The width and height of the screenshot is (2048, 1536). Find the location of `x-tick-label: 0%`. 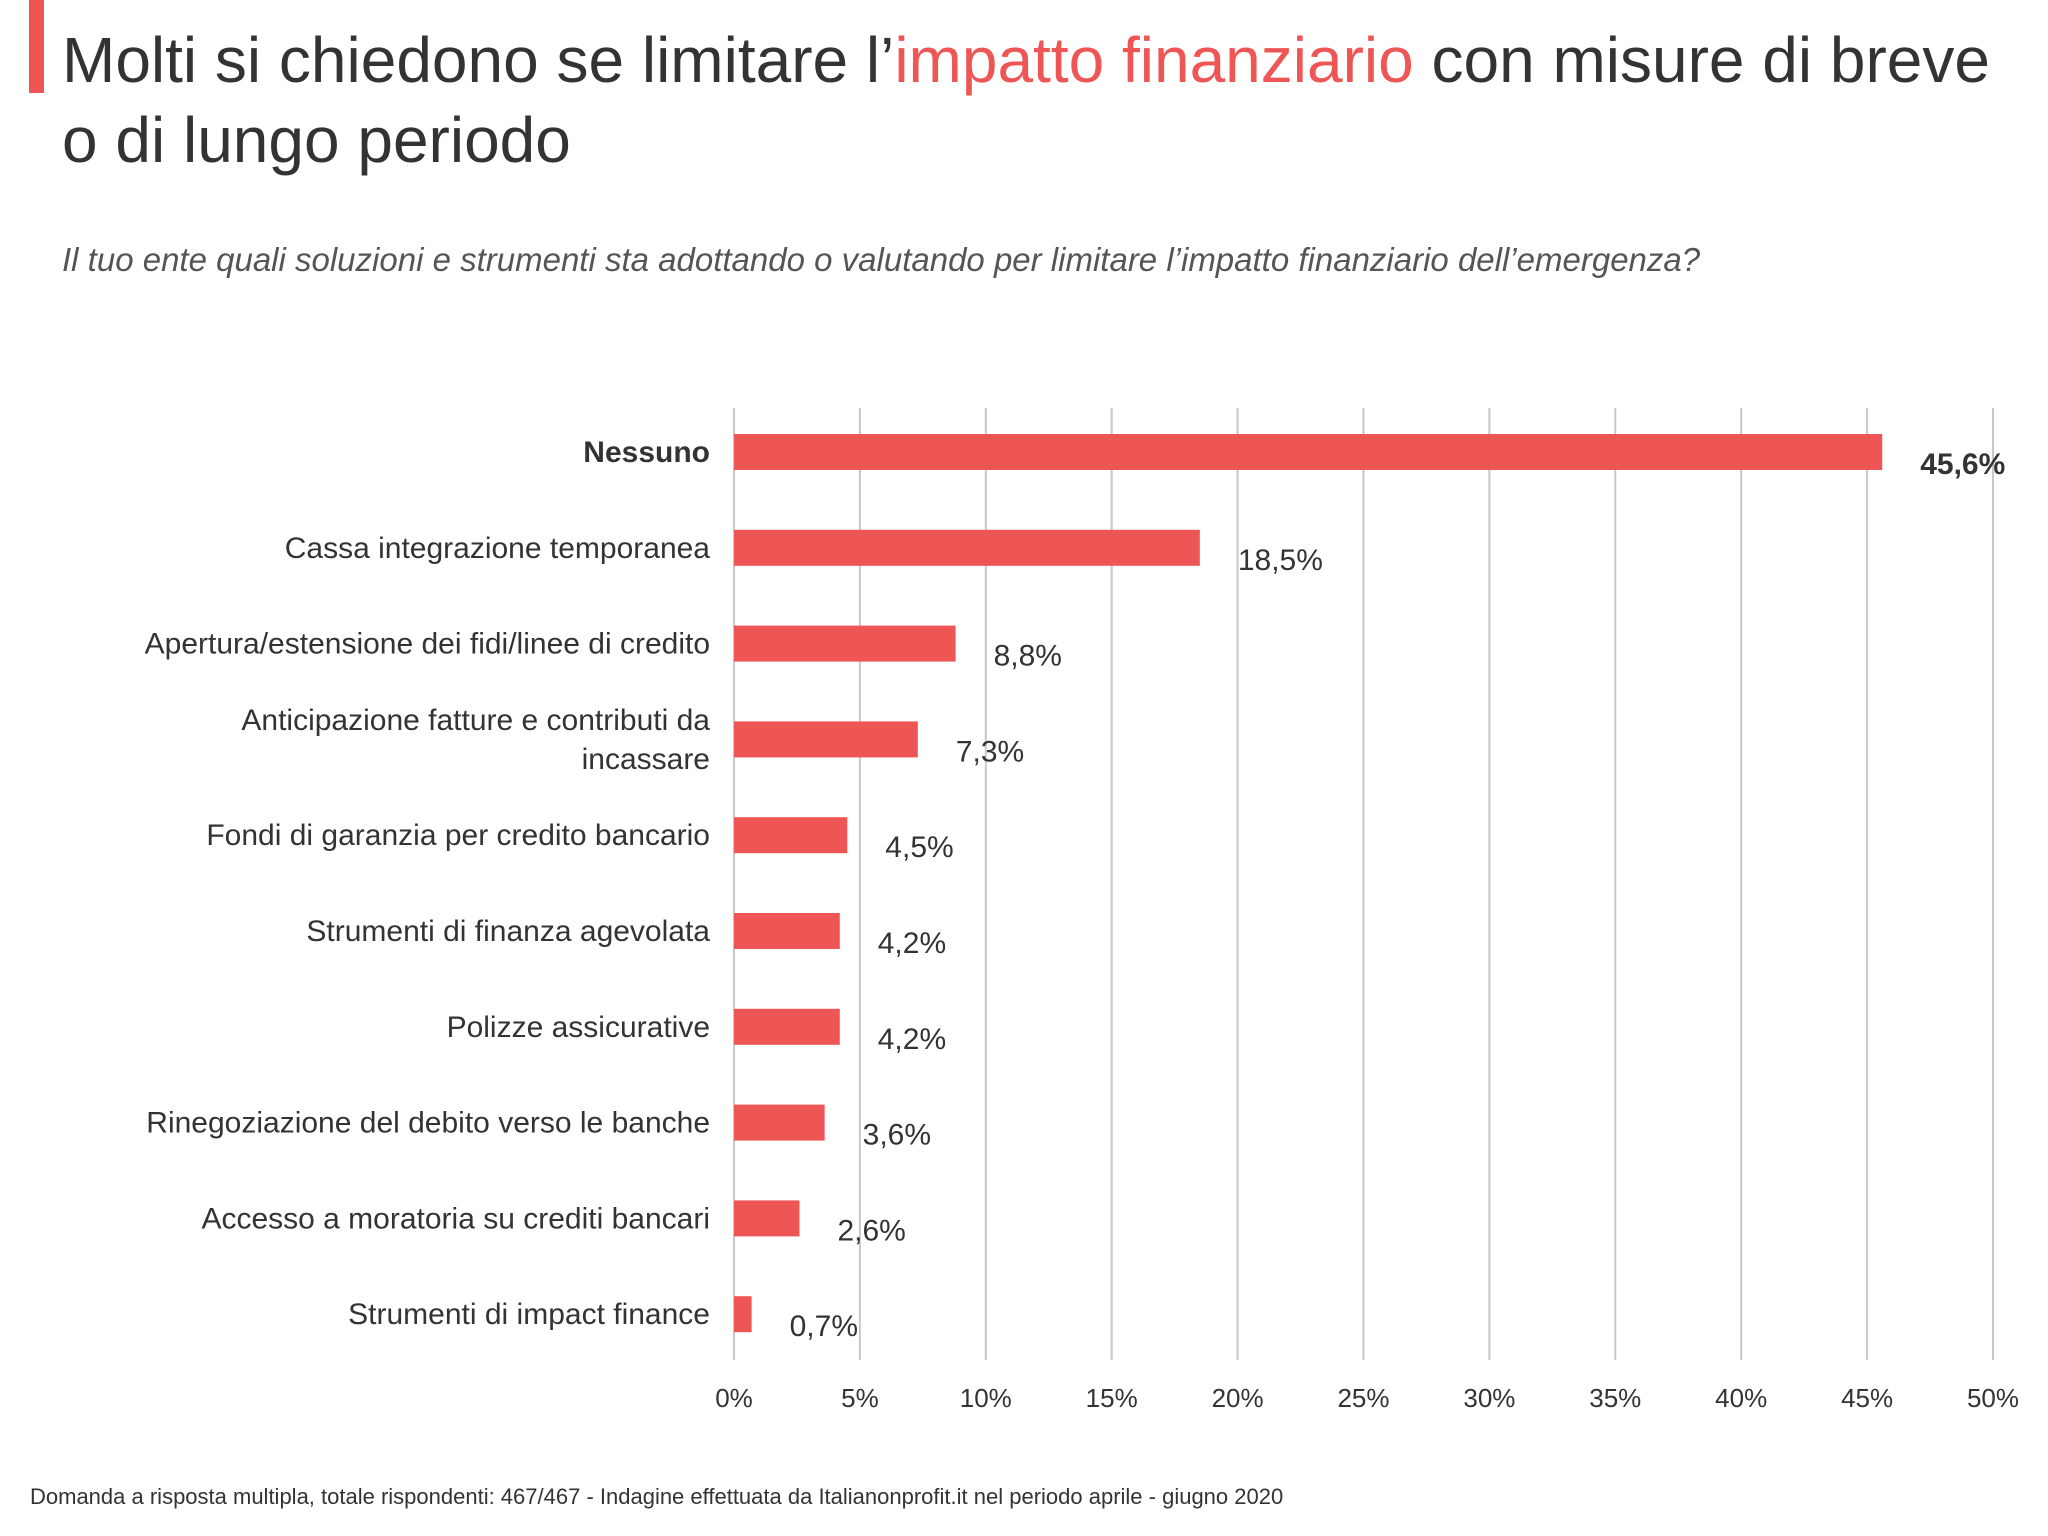

x-tick-label: 0% is located at coordinates (734, 1398).